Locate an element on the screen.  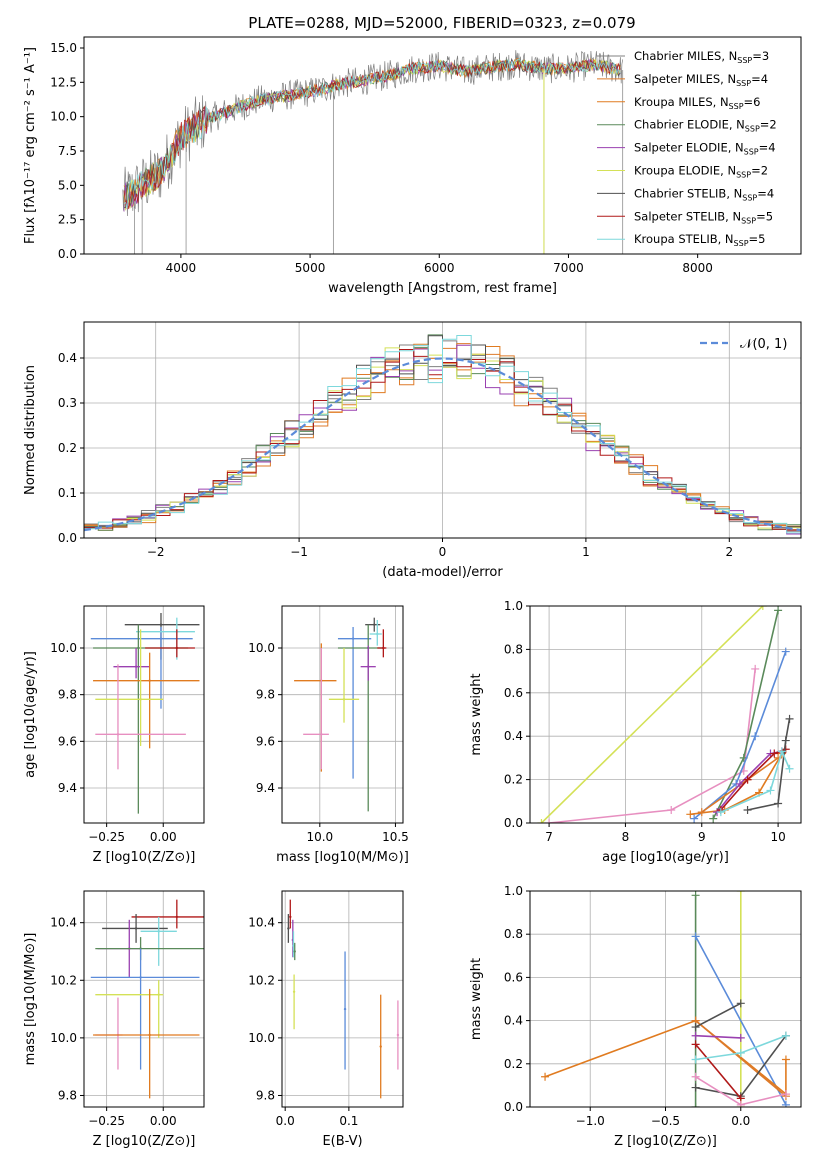
legend-label: 𝒩(0, 1) is located at coordinates (763, 344).